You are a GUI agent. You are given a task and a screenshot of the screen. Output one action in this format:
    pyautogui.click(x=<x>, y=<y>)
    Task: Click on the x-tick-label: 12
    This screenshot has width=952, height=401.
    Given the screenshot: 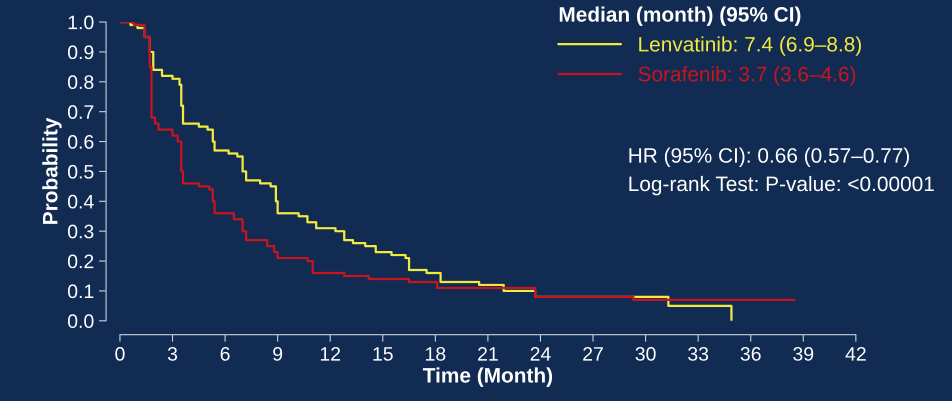 What is the action you would take?
    pyautogui.click(x=330, y=354)
    